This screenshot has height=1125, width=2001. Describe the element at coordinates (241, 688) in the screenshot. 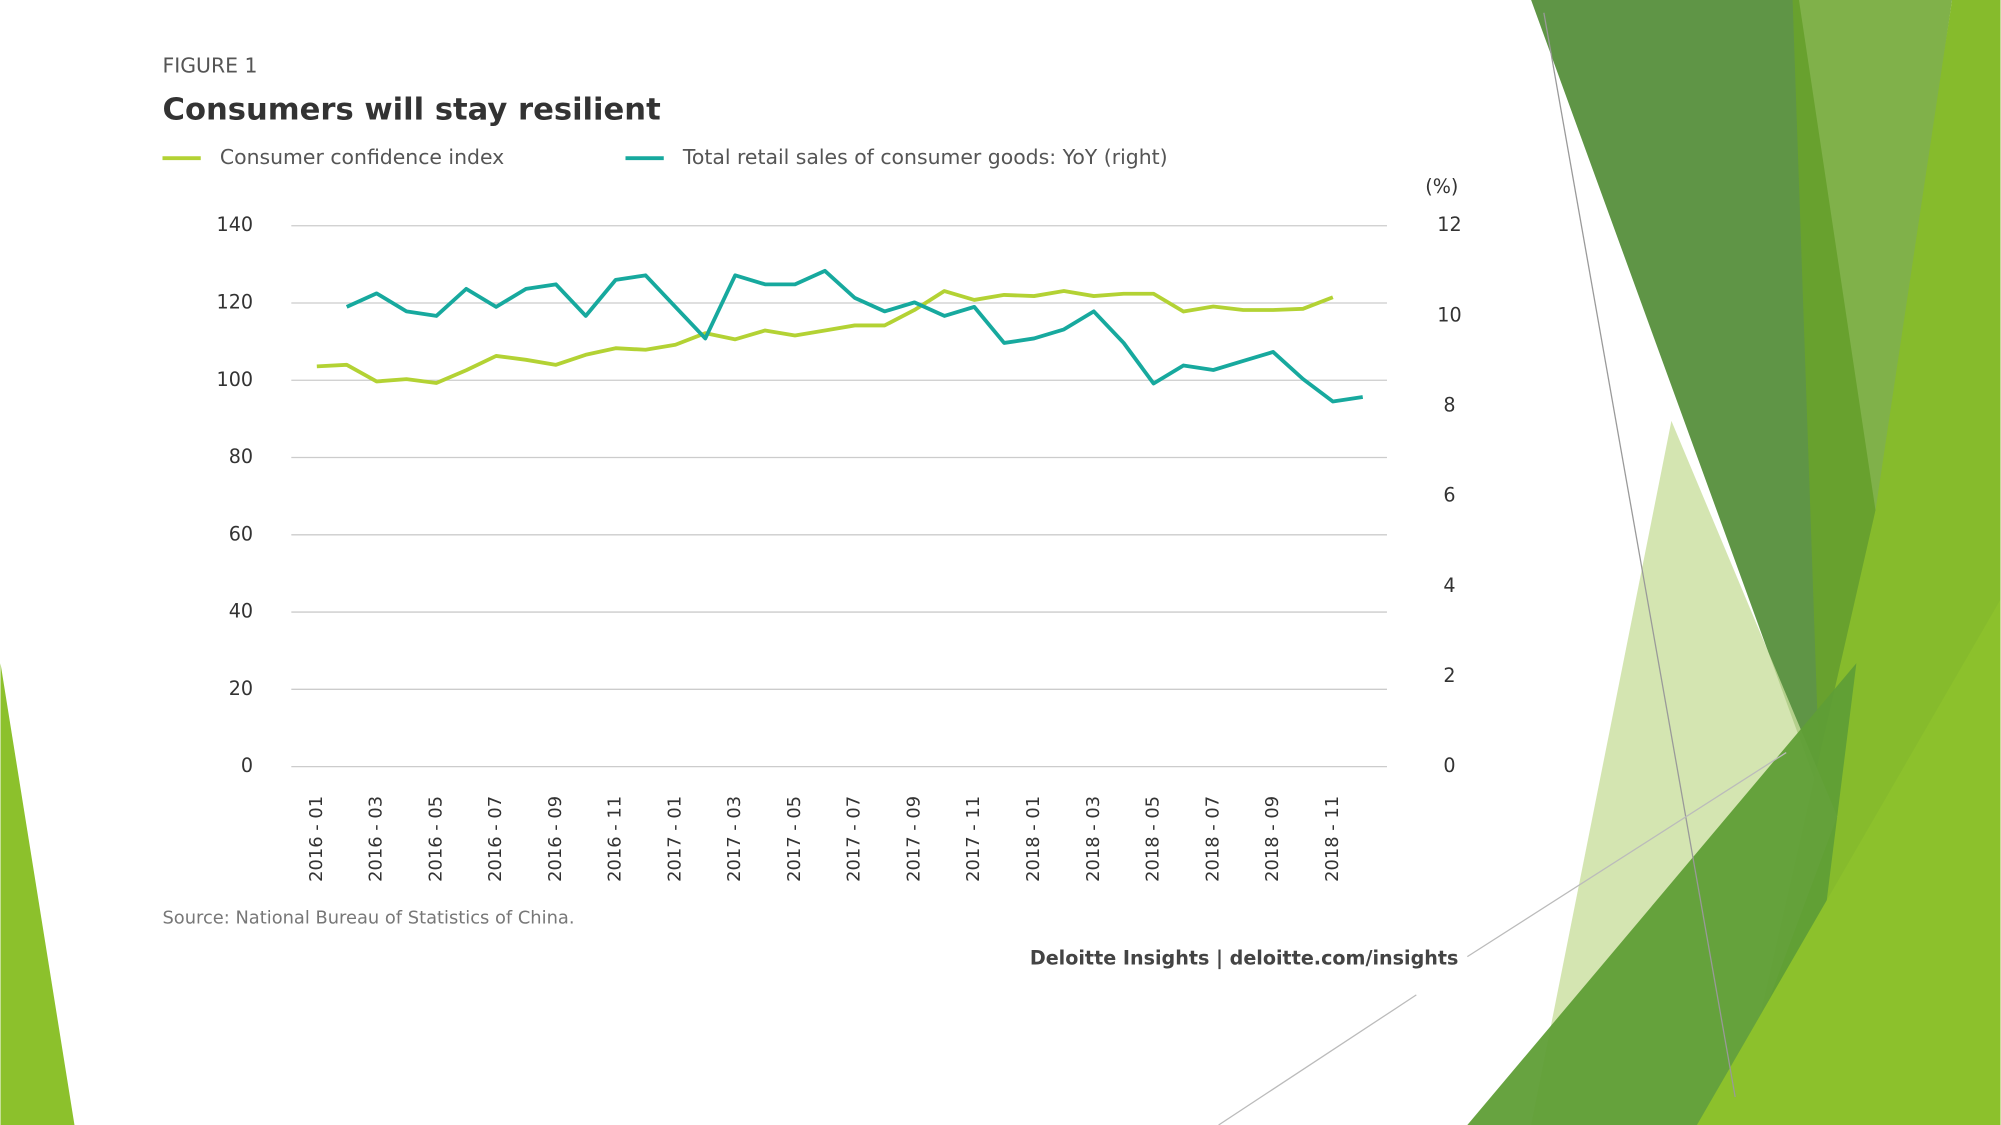

I see `y-tick-label: 20` at that location.